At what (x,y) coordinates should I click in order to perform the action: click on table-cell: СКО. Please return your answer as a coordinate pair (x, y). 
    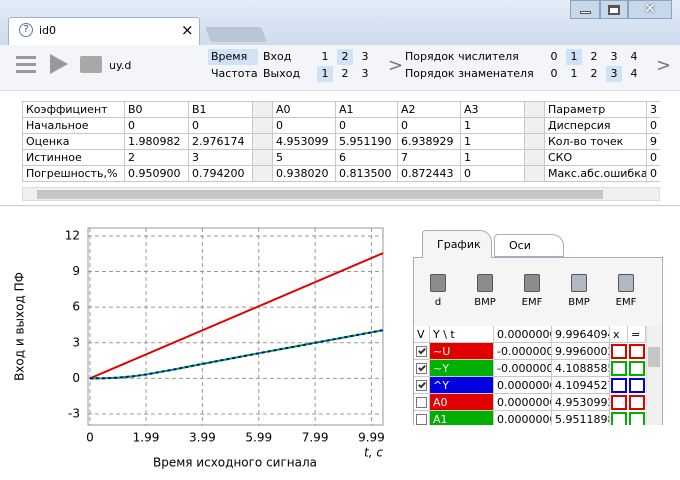
    Looking at the image, I should click on (596, 158).